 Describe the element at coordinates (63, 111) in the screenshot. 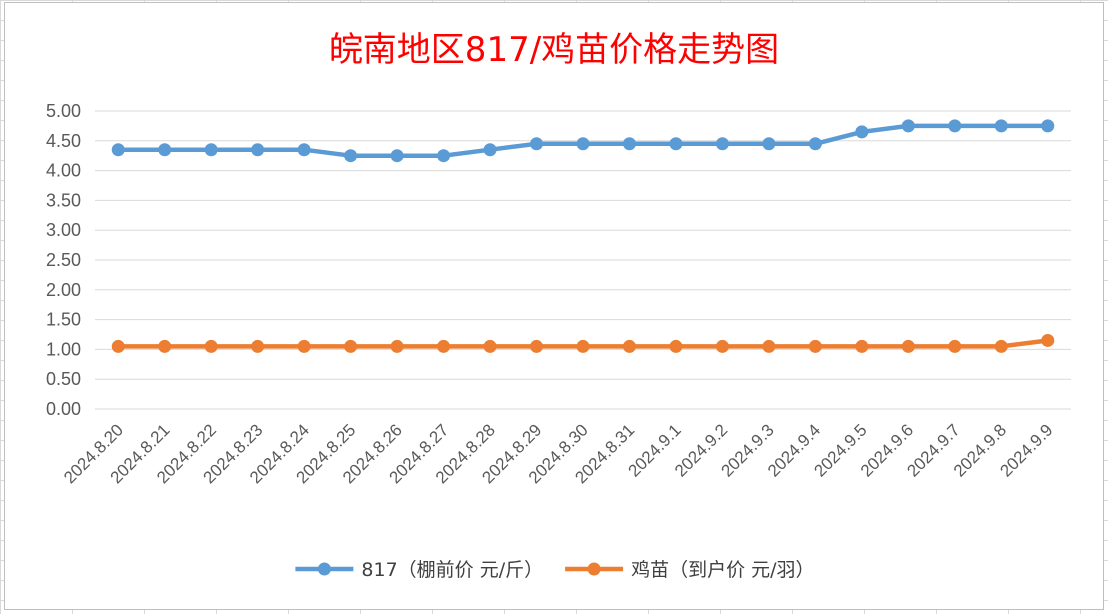

I see `y-tick-label: 5.00` at that location.